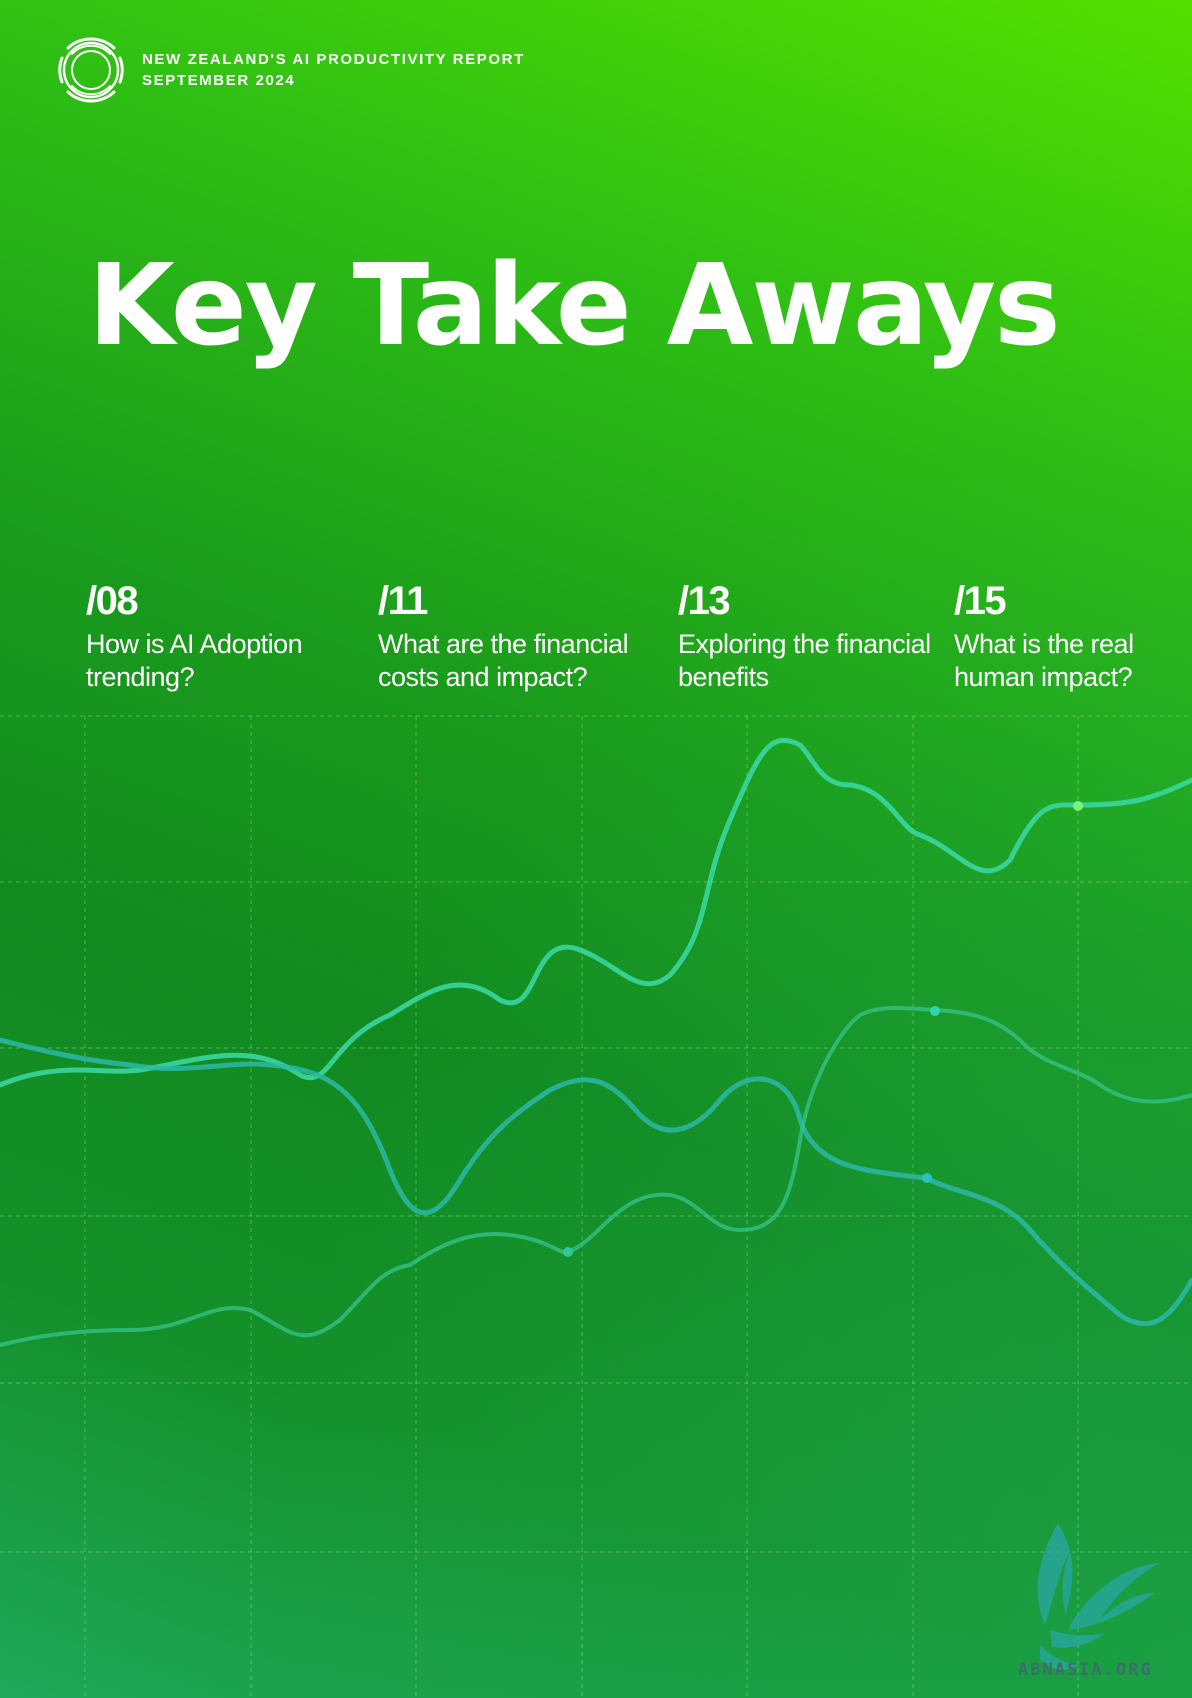 This screenshot has width=1192, height=1698. I want to click on section-label-line: What is the real, so click(1044, 644).